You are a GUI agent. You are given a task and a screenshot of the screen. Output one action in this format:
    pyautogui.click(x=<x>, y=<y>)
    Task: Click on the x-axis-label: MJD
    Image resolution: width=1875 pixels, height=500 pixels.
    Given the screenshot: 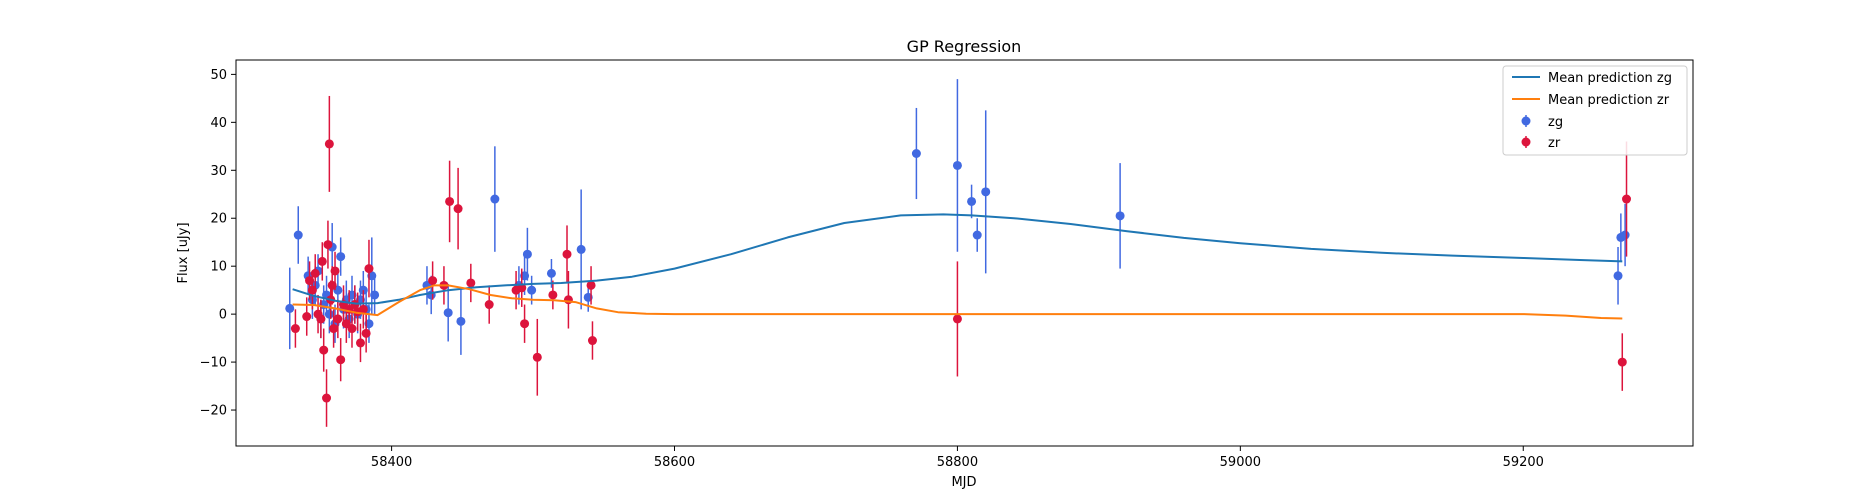 What is the action you would take?
    pyautogui.click(x=963, y=482)
    